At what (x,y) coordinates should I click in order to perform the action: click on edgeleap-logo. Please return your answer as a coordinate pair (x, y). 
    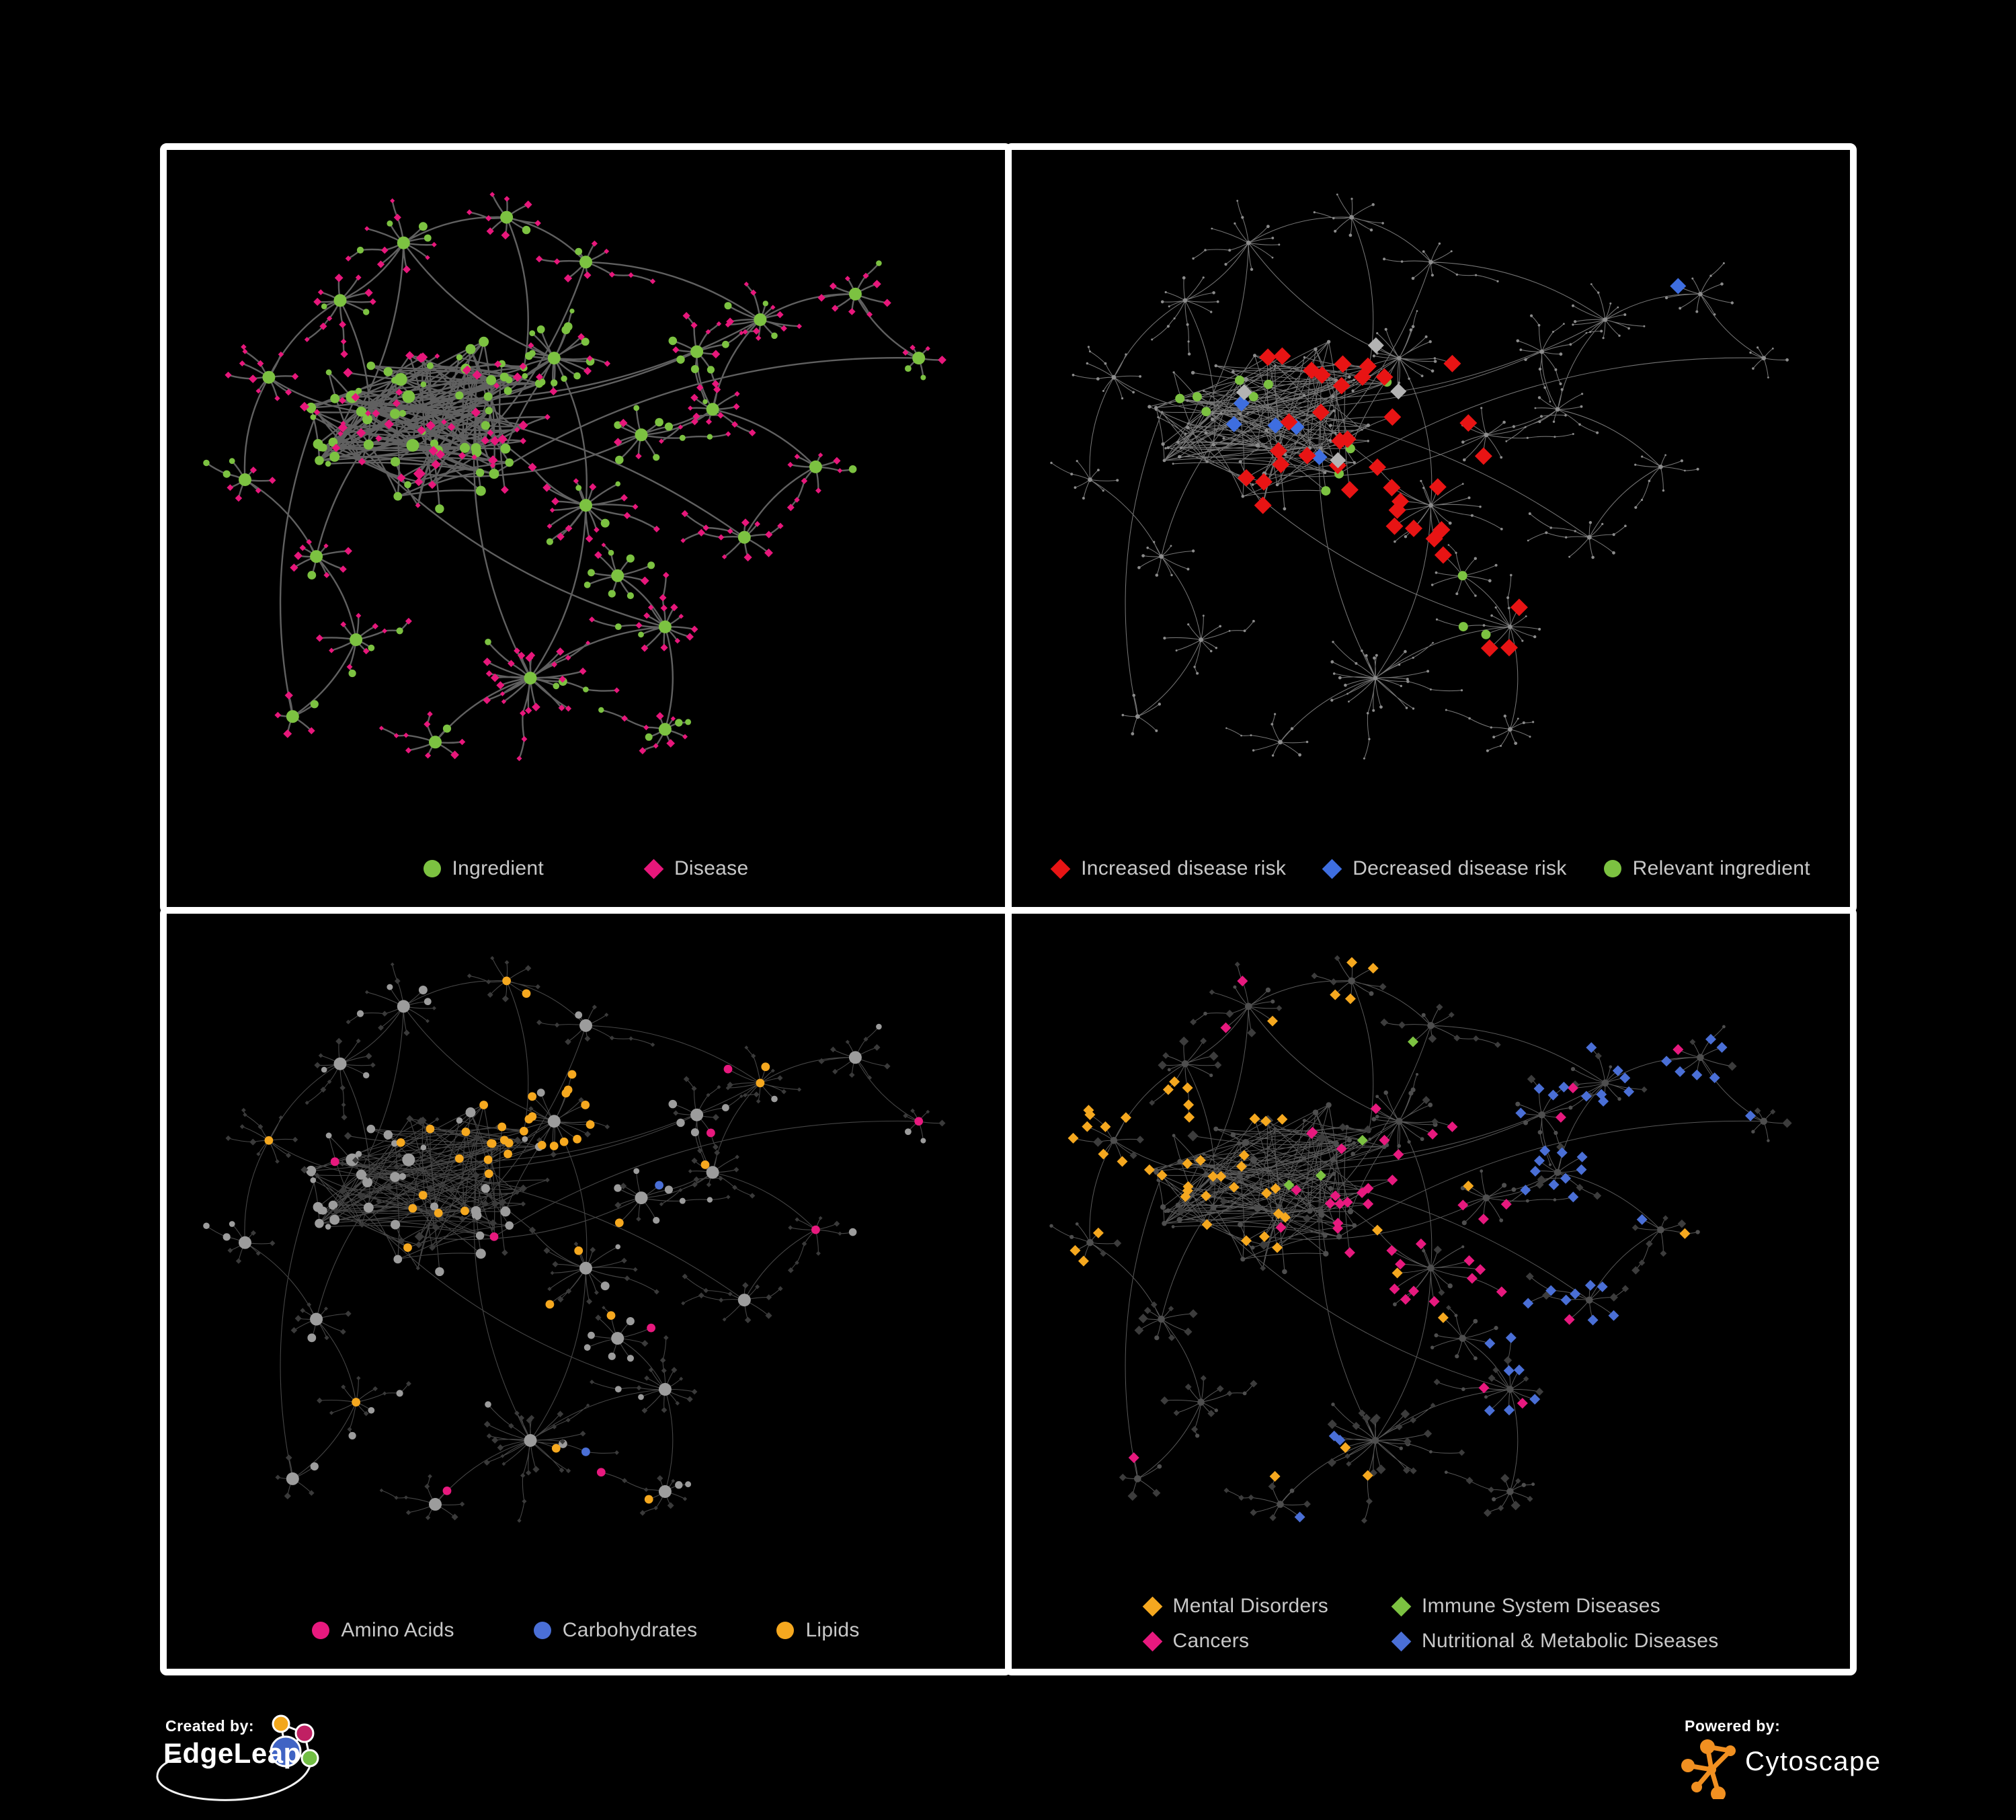
    Looking at the image, I should click on (237, 1757).